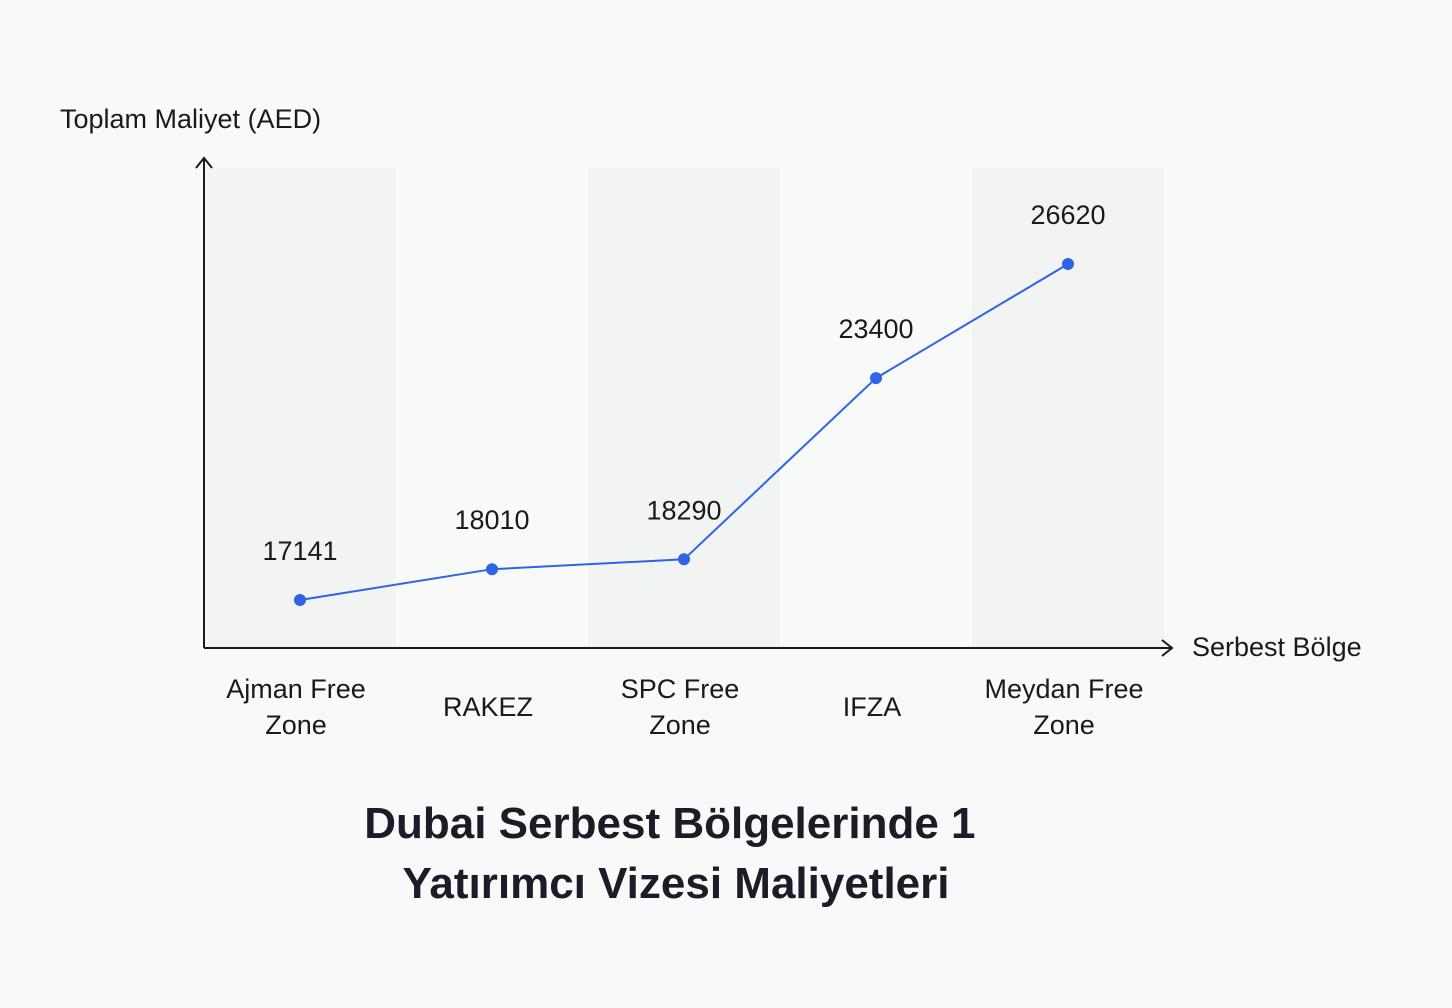  I want to click on chart-title-line-2: Yatırımcı Vizesi Maliyetleri, so click(675, 883).